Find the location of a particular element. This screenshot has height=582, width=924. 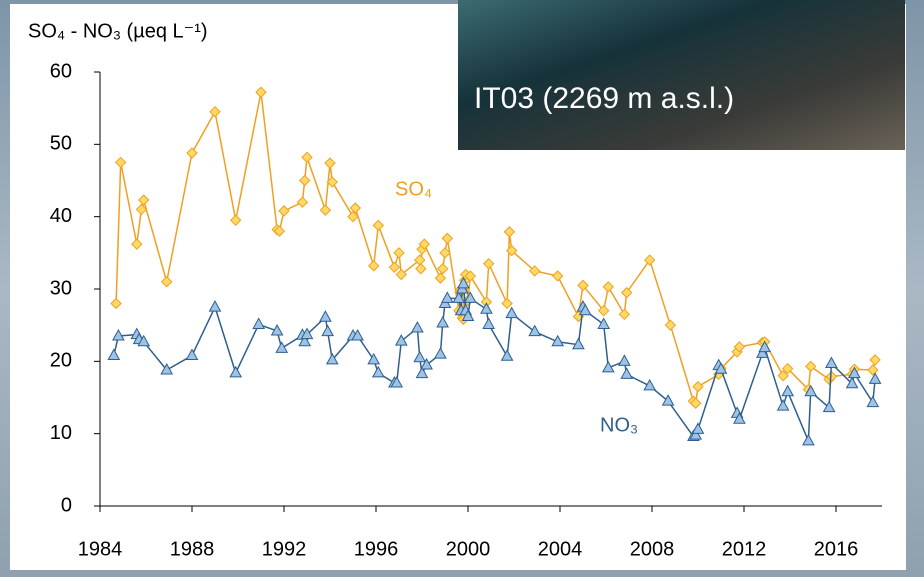

annotation: IT03 (2269 m a.s.l.) is located at coordinates (604, 98).